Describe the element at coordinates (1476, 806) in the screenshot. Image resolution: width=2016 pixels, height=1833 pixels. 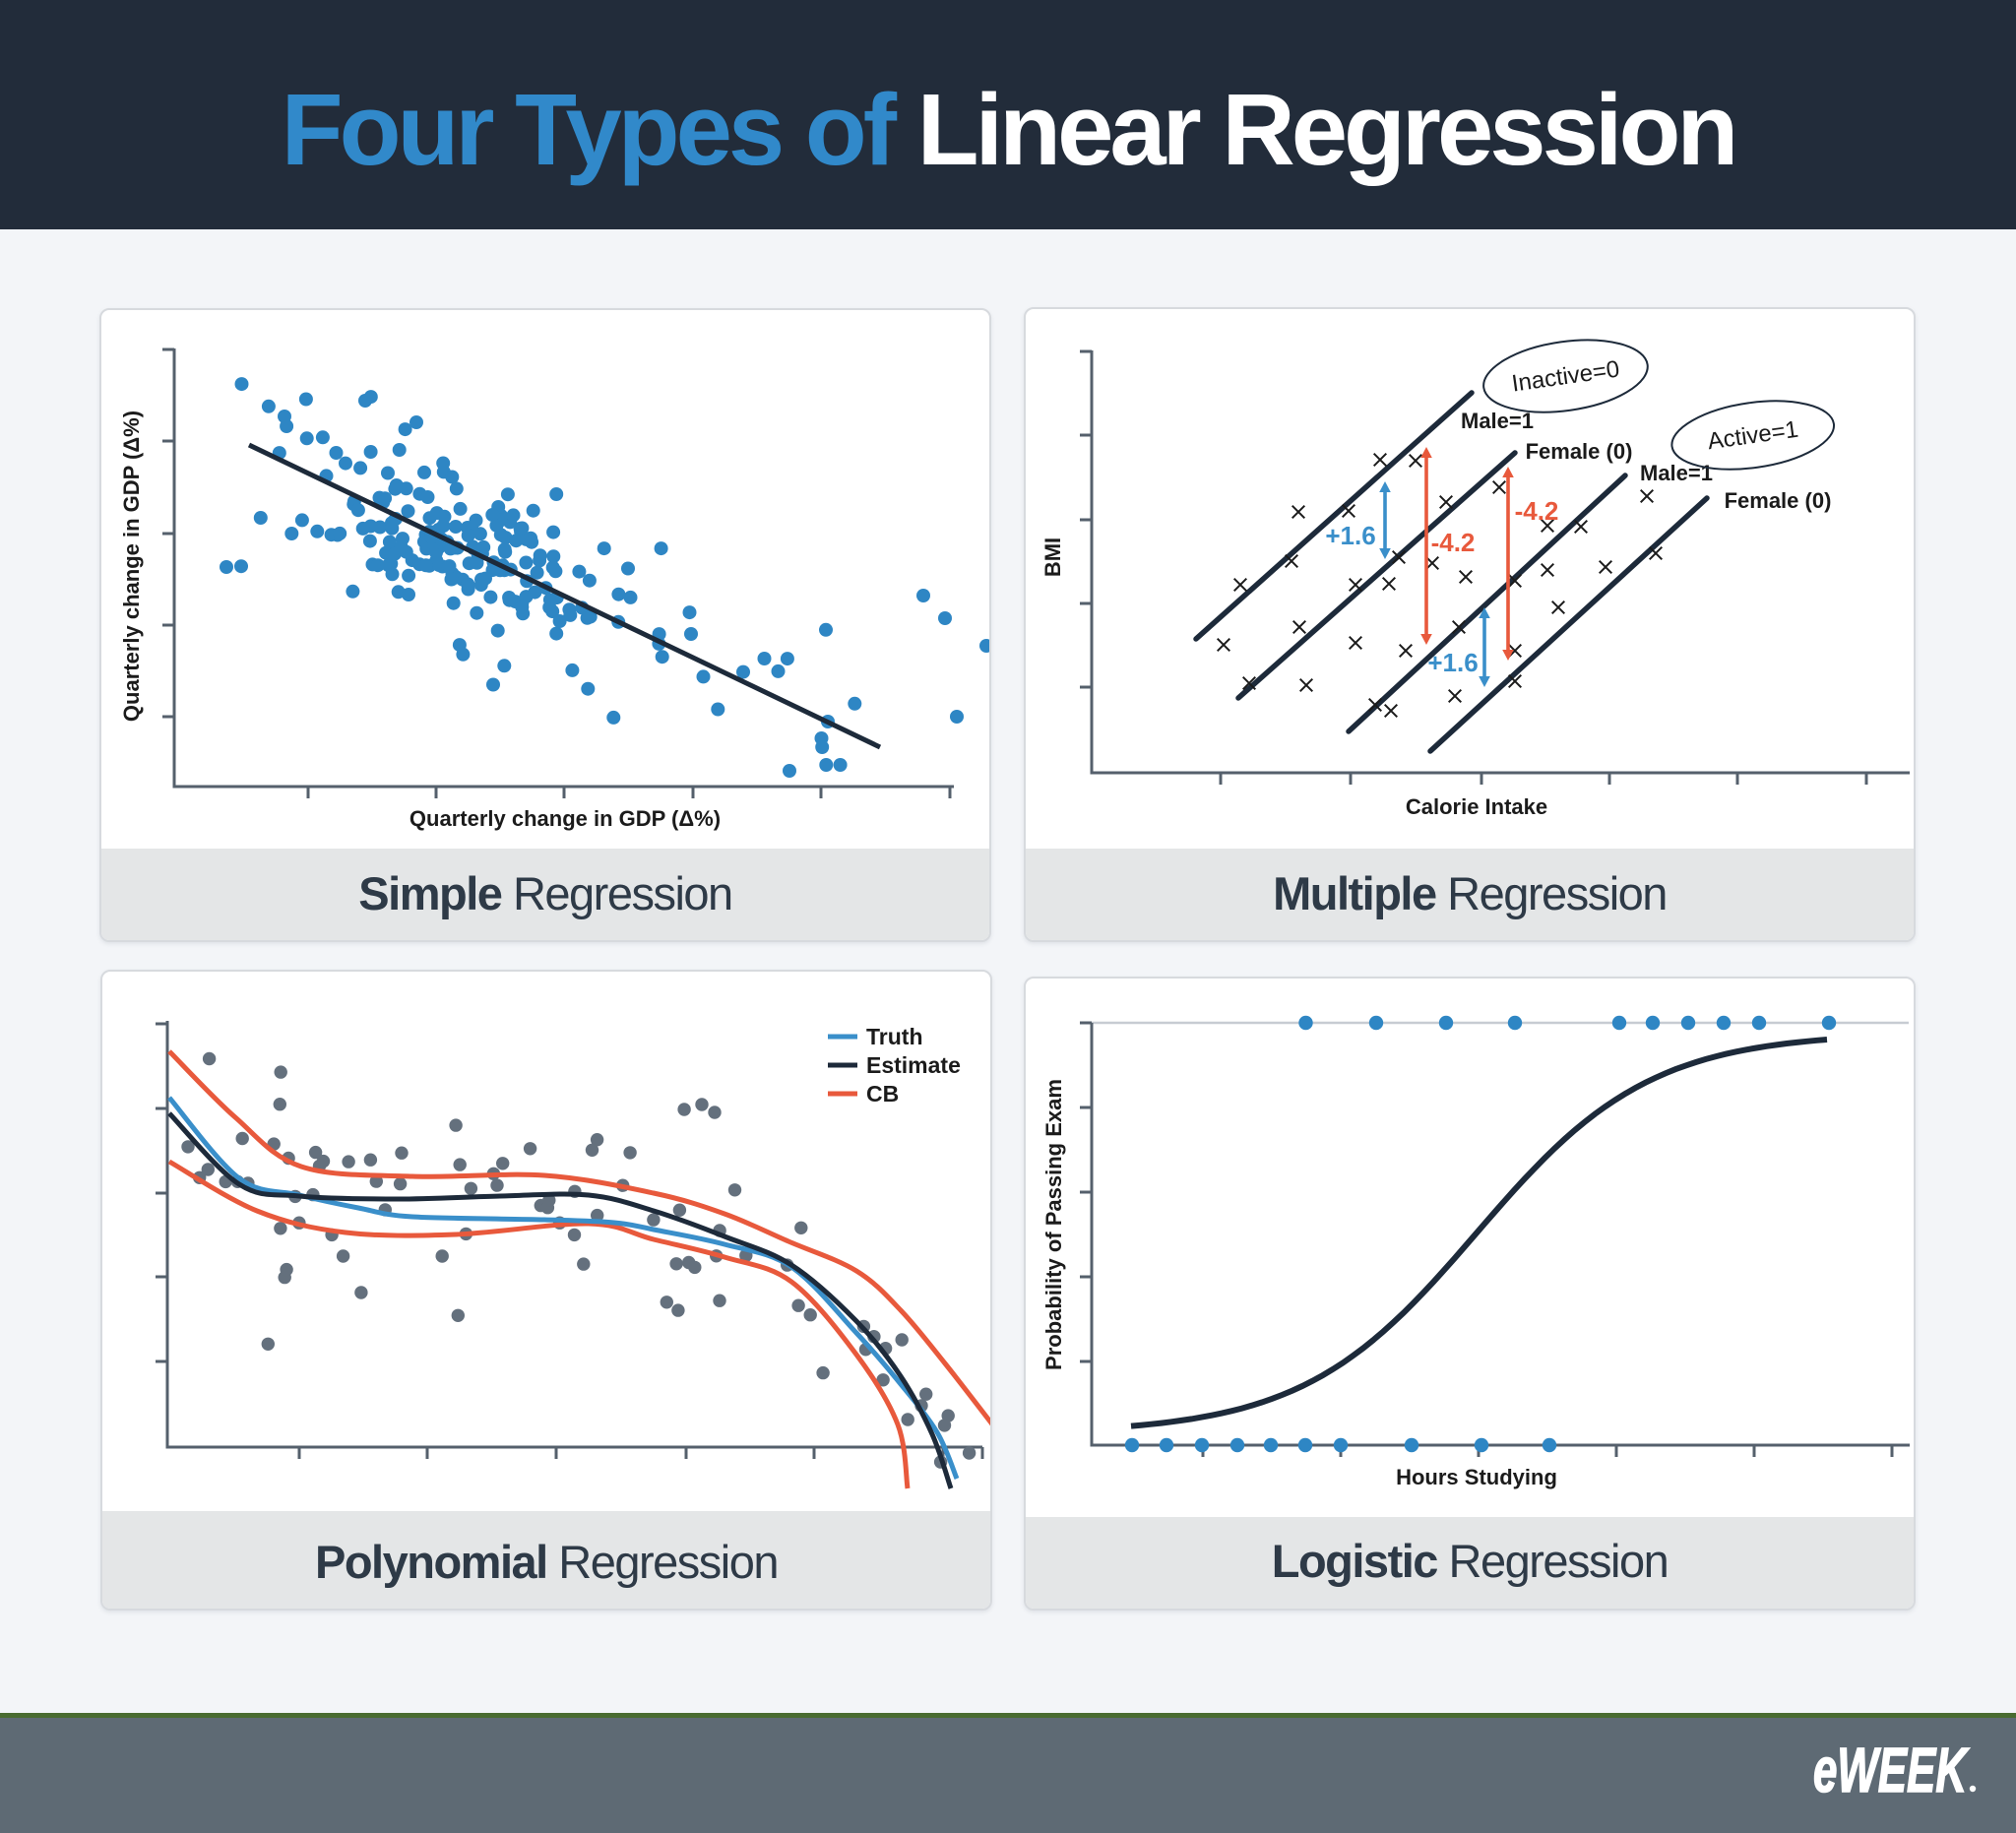
I see `svg-text: Calorie Intake` at that location.